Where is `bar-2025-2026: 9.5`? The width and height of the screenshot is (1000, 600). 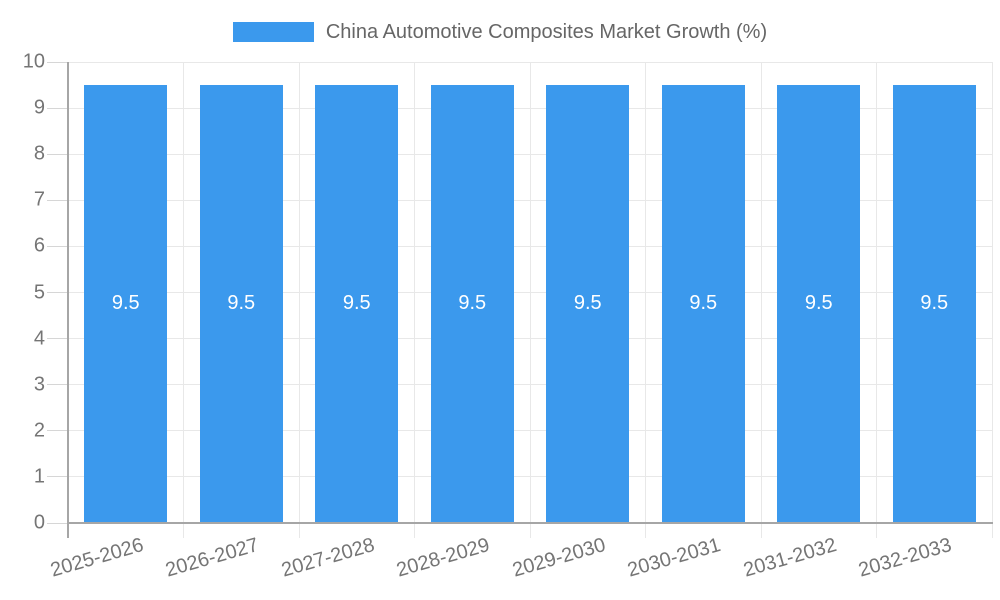
bar-2025-2026: 9.5 is located at coordinates (126, 304).